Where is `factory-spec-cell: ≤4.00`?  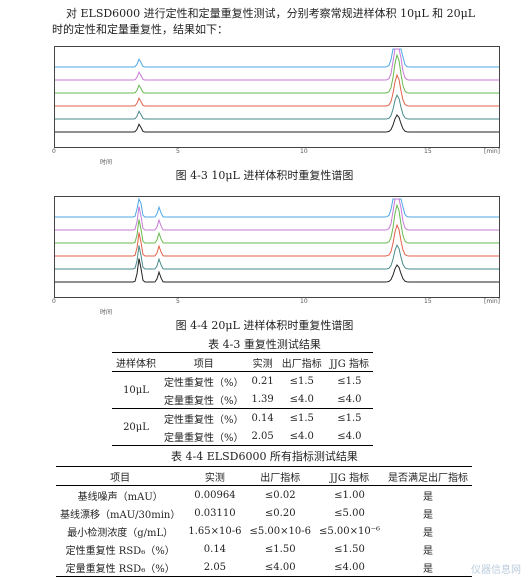 factory-spec-cell: ≤4.00 is located at coordinates (280, 567).